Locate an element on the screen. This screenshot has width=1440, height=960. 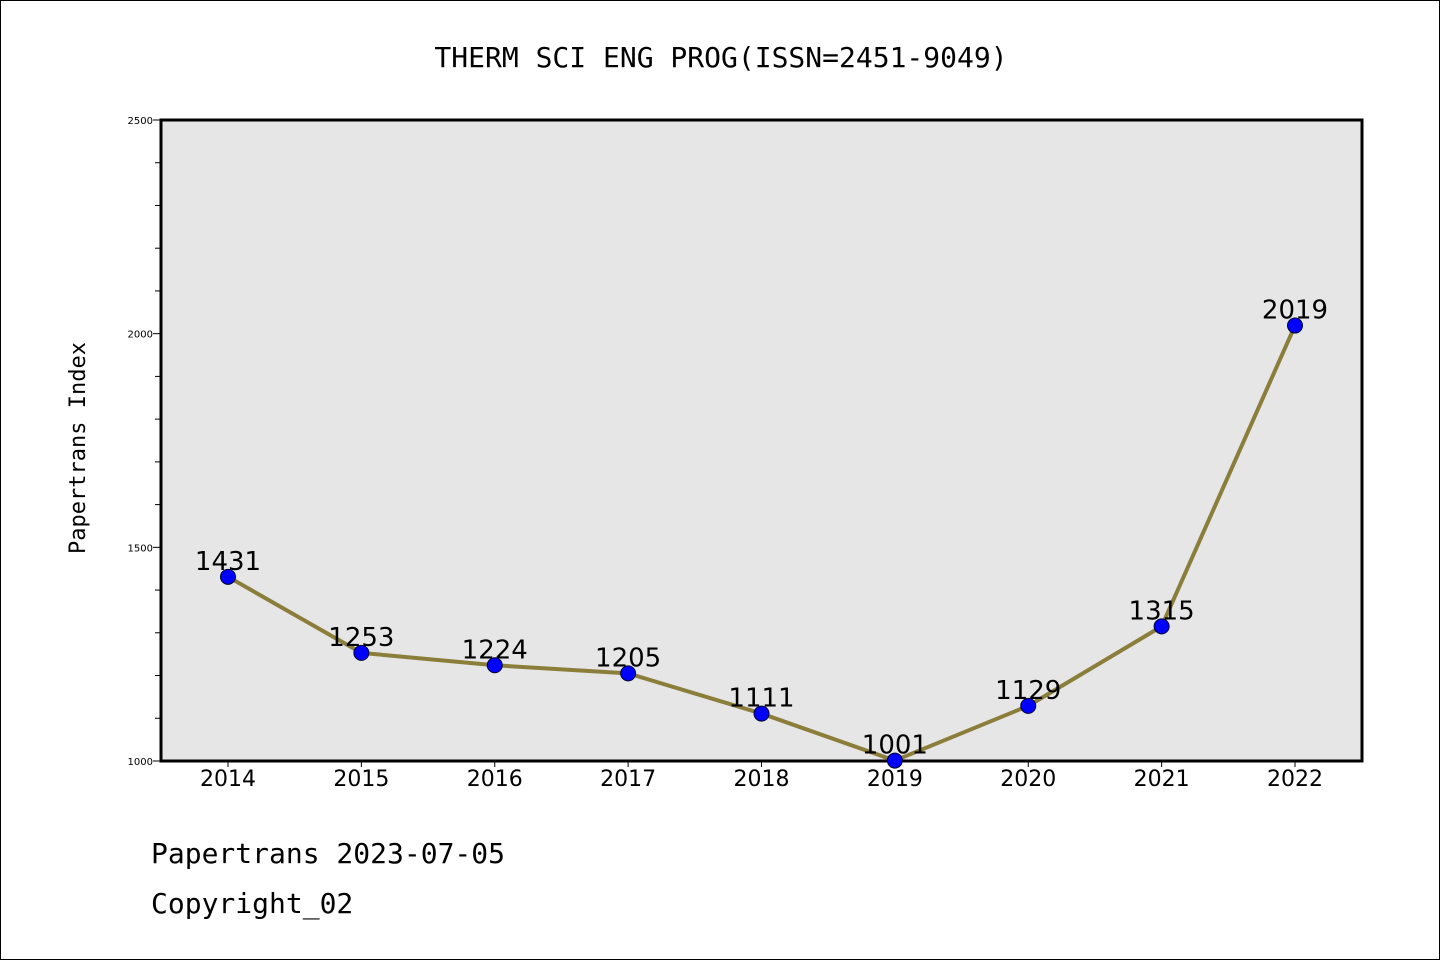
footer-source: Papertrans 2023-07-05 is located at coordinates (328, 853).